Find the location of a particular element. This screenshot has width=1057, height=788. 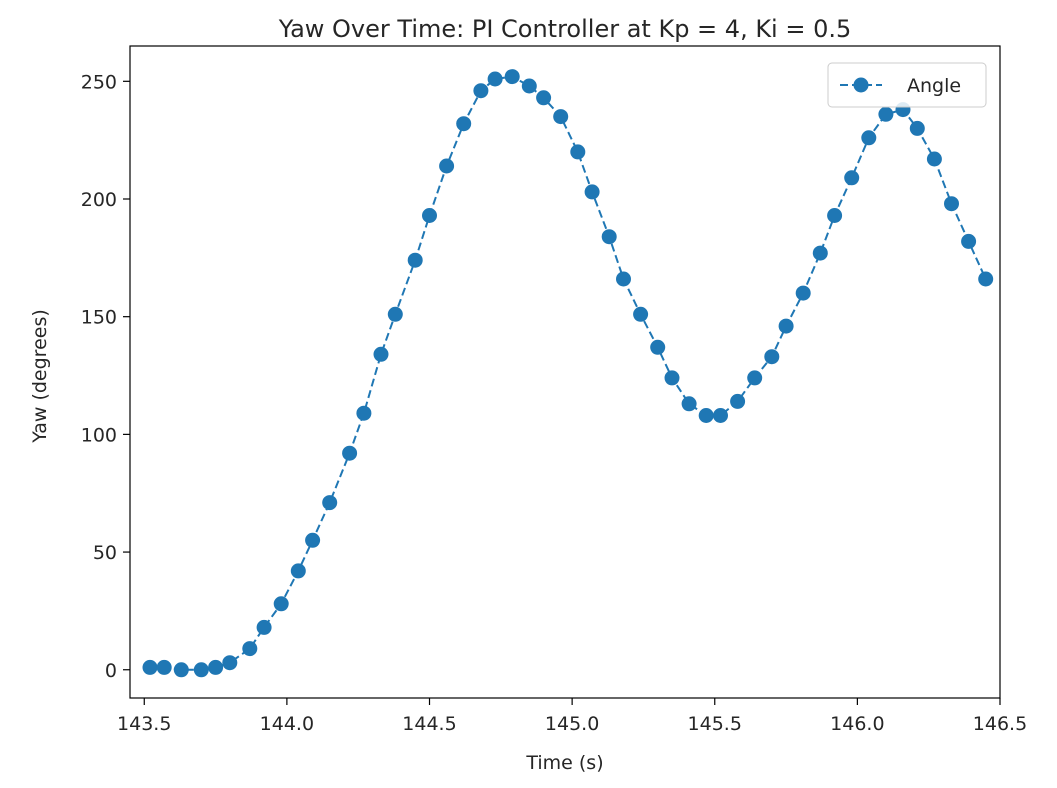

y-tick-label: 150 is located at coordinates (99, 318).